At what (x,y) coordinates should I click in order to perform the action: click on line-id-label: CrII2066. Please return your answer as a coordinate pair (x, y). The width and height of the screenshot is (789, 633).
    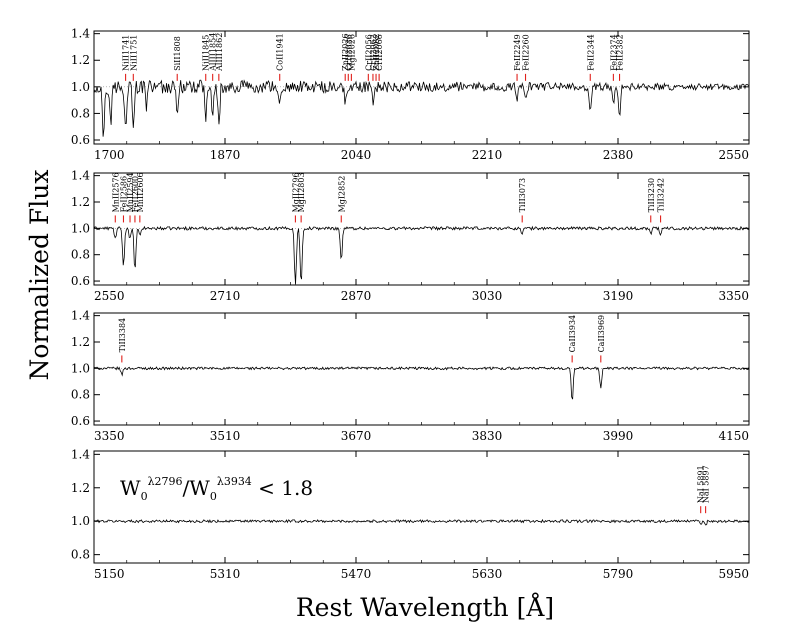
    Looking at the image, I should click on (379, 52).